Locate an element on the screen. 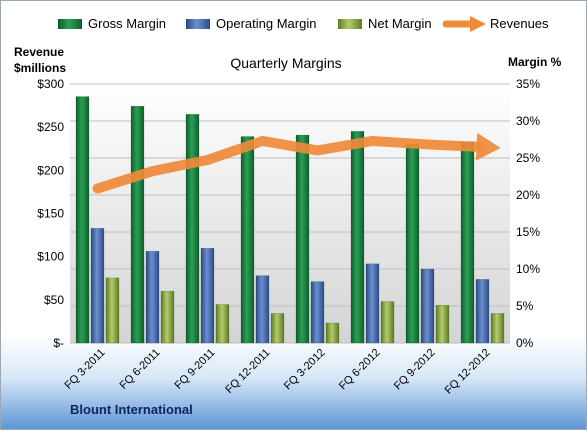  revenue-line-path is located at coordinates (288, 164).